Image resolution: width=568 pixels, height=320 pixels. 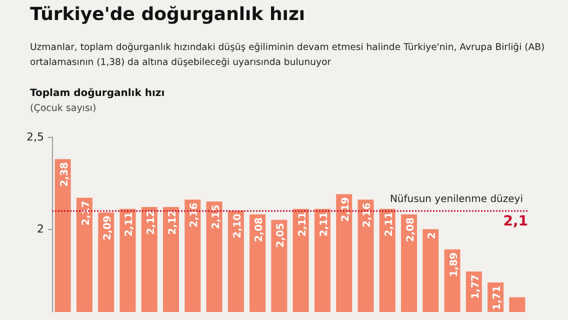 I want to click on data-label: 2,05, so click(x=281, y=235).